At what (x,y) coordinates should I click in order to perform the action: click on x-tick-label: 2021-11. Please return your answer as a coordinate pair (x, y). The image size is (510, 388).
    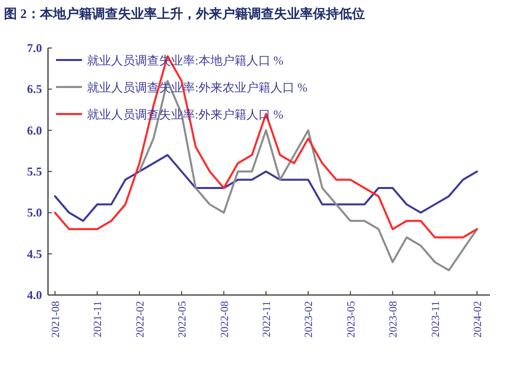
    Looking at the image, I should click on (98, 319).